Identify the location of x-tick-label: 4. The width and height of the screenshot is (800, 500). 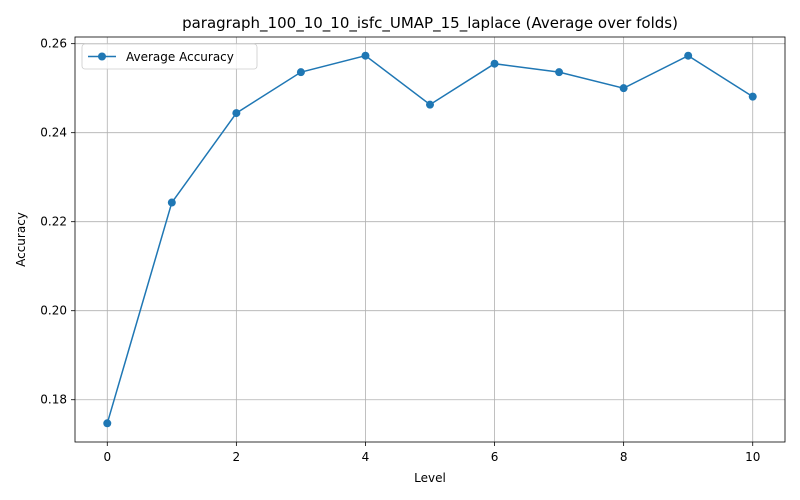
(366, 457).